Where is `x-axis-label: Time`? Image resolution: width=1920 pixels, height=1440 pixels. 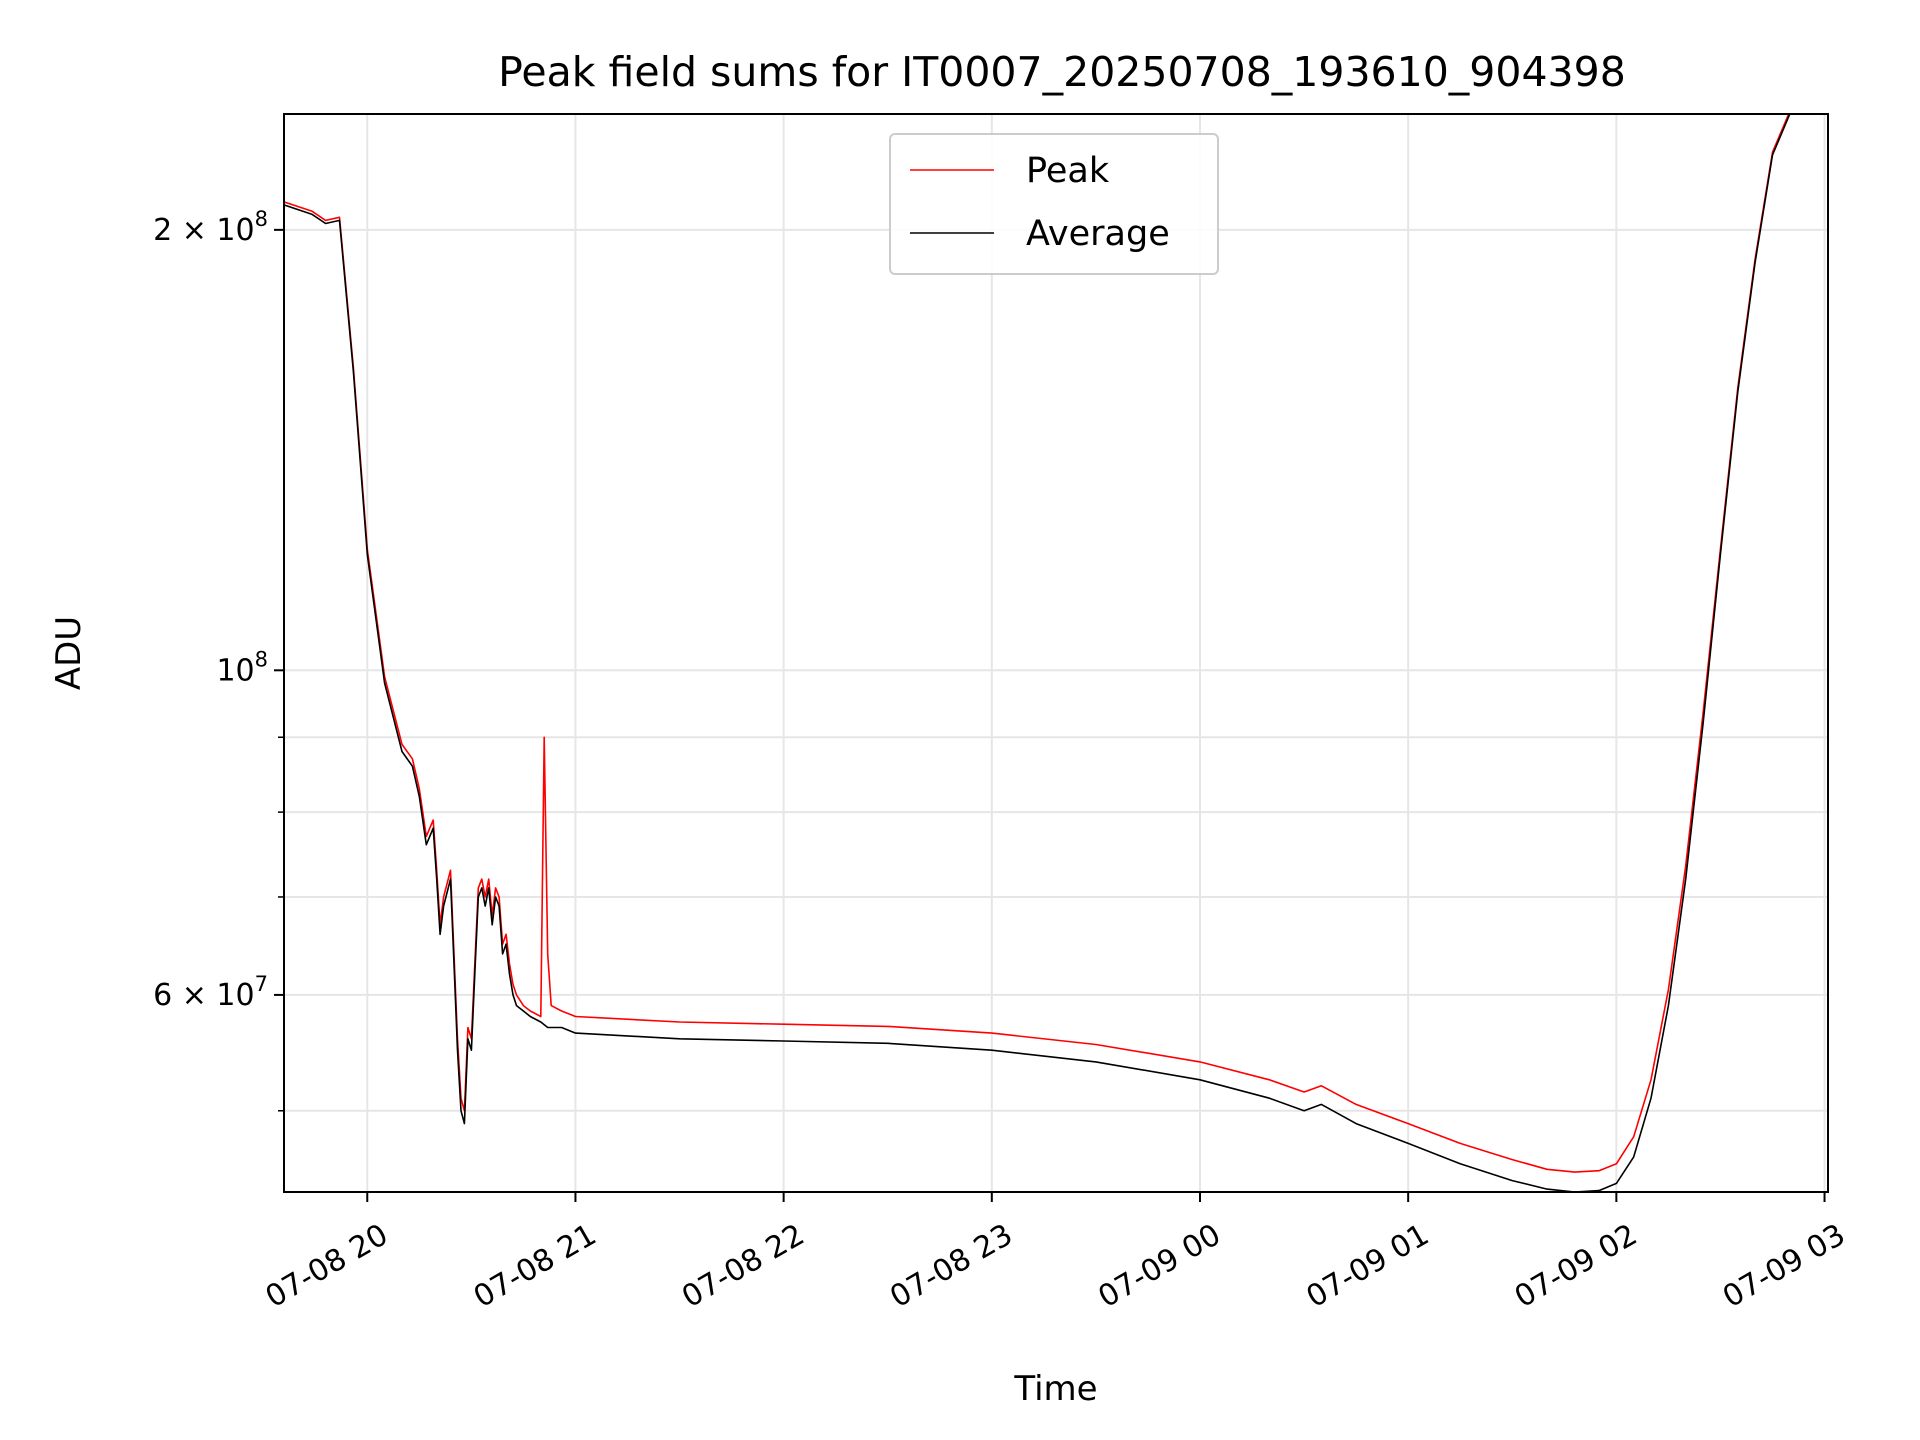
x-axis-label: Time is located at coordinates (1055, 1389).